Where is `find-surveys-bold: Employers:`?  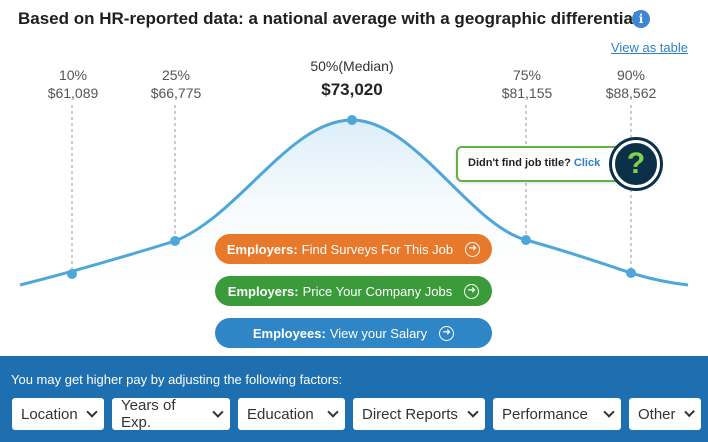 find-surveys-bold: Employers: is located at coordinates (262, 249).